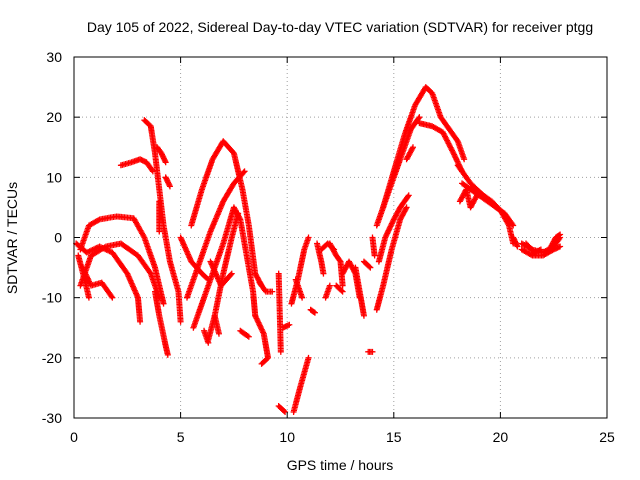 The width and height of the screenshot is (640, 480). What do you see at coordinates (52, 237) in the screenshot?
I see `y-tick-labels: -30 -20 -10 0 10 20 30` at bounding box center [52, 237].